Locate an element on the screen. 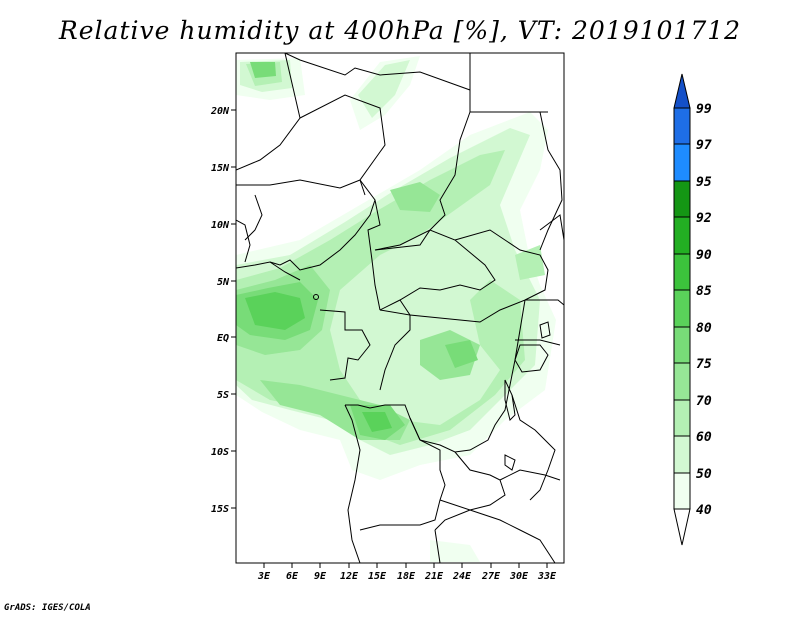 Image resolution: width=800 pixels, height=618 pixels. colorbar-label: 60 is located at coordinates (704, 437).